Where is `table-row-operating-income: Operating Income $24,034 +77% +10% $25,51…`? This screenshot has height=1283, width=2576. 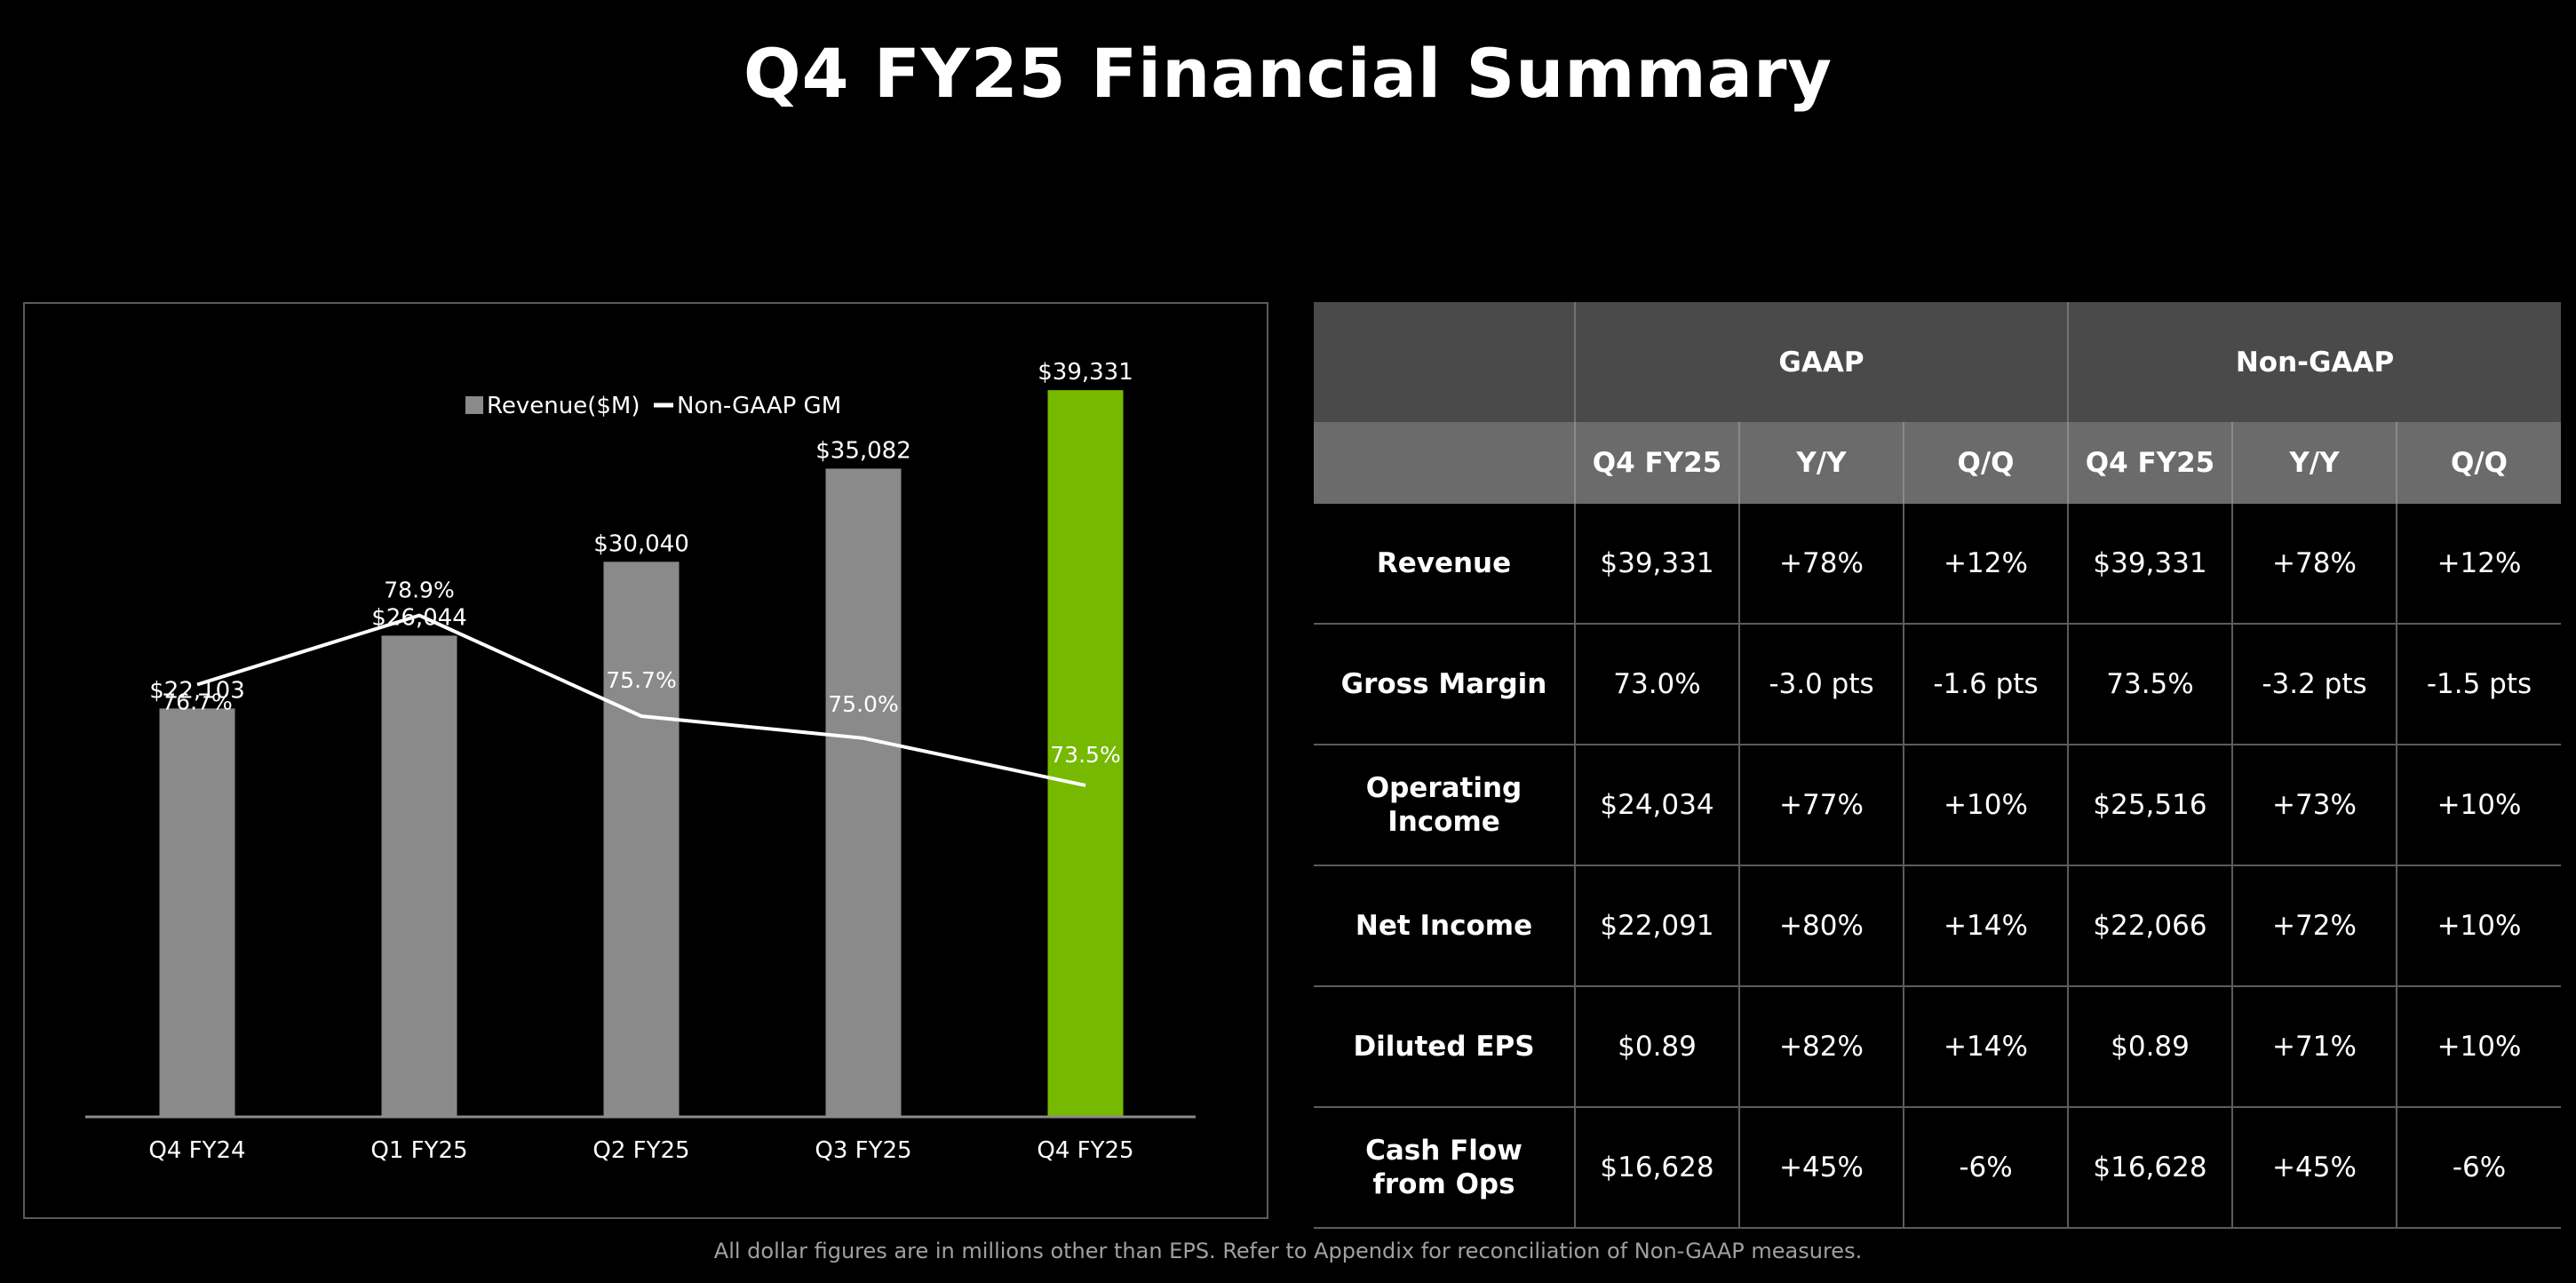
table-row-operating-income: Operating Income $24,034 +77% +10% $25,51… is located at coordinates (1938, 805).